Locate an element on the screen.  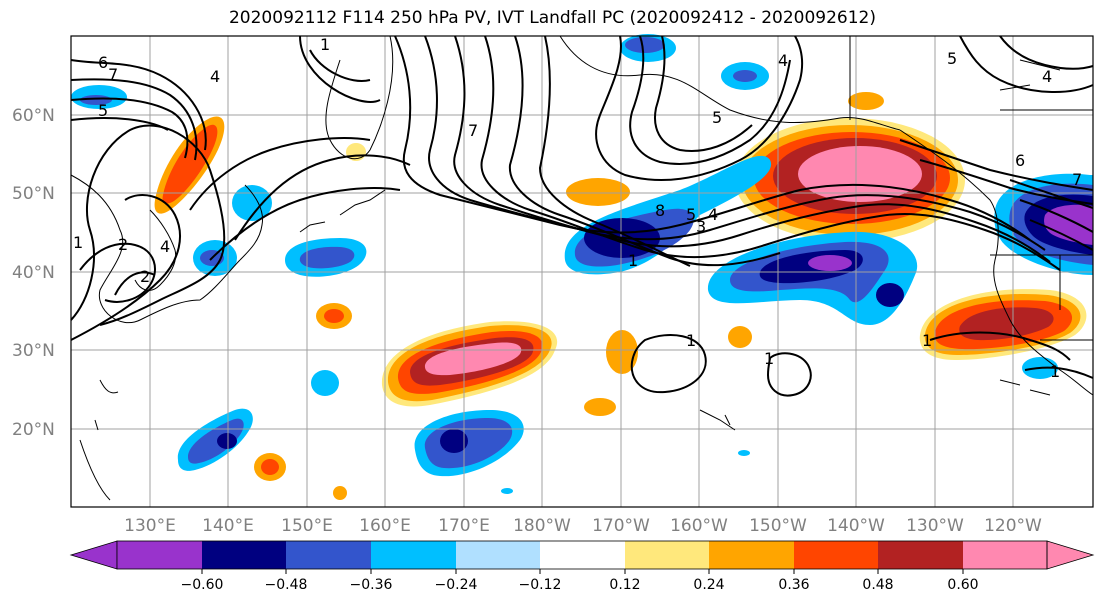
lon-label: 130°W is located at coordinates (935, 526).